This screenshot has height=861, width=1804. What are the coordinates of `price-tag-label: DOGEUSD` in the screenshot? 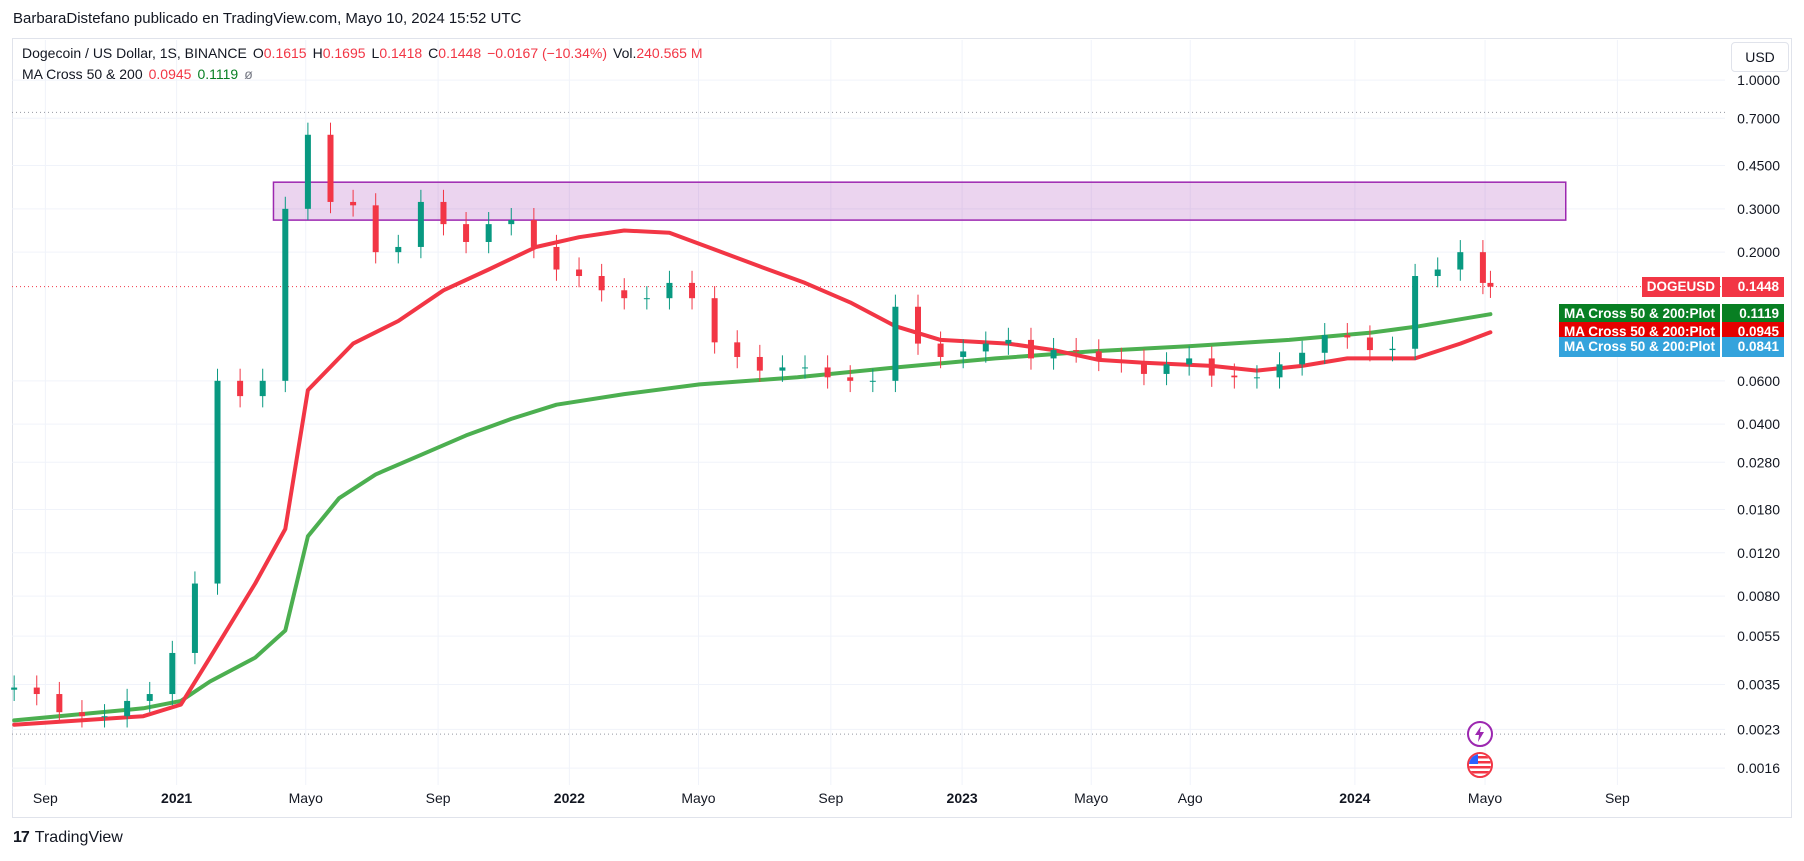 It's located at (1680, 286).